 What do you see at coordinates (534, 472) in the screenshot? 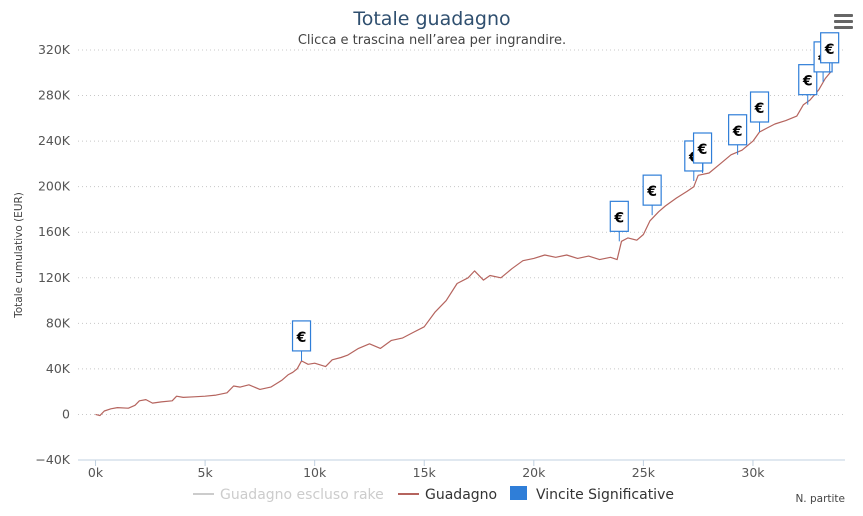
I see `x-tick-label: 20k` at bounding box center [534, 472].